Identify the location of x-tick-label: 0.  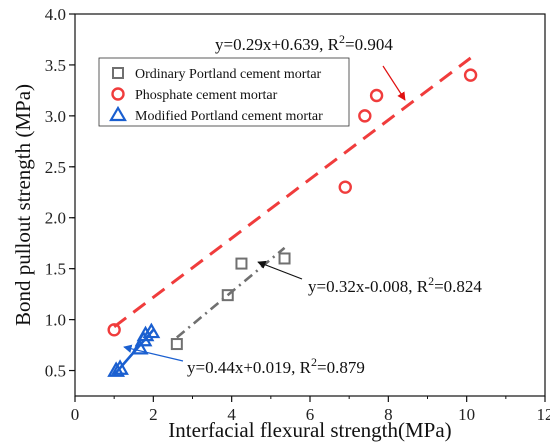
(75, 414).